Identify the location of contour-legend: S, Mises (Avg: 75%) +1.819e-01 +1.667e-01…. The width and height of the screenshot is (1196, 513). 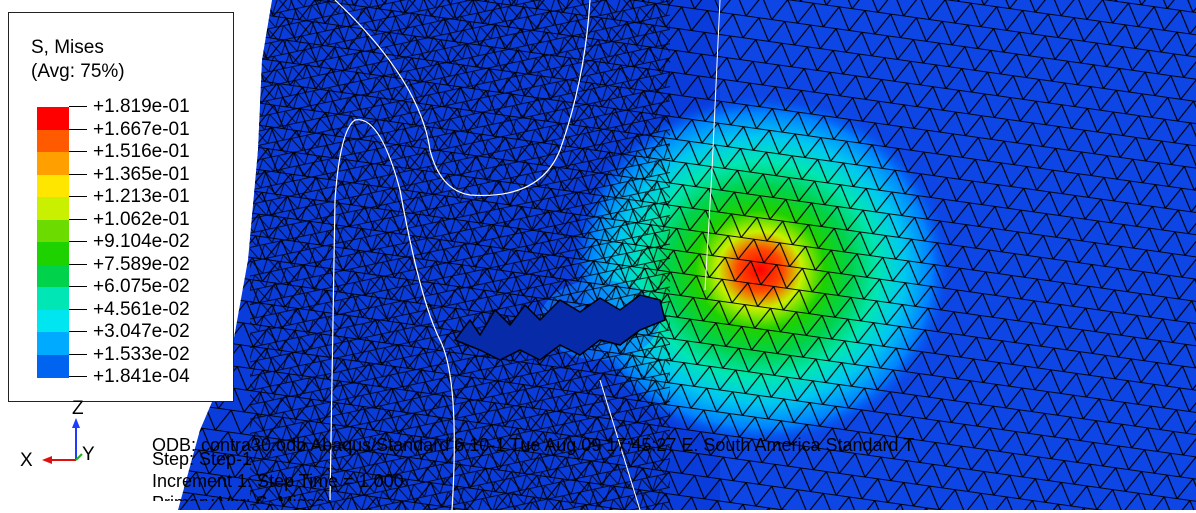
(121, 207).